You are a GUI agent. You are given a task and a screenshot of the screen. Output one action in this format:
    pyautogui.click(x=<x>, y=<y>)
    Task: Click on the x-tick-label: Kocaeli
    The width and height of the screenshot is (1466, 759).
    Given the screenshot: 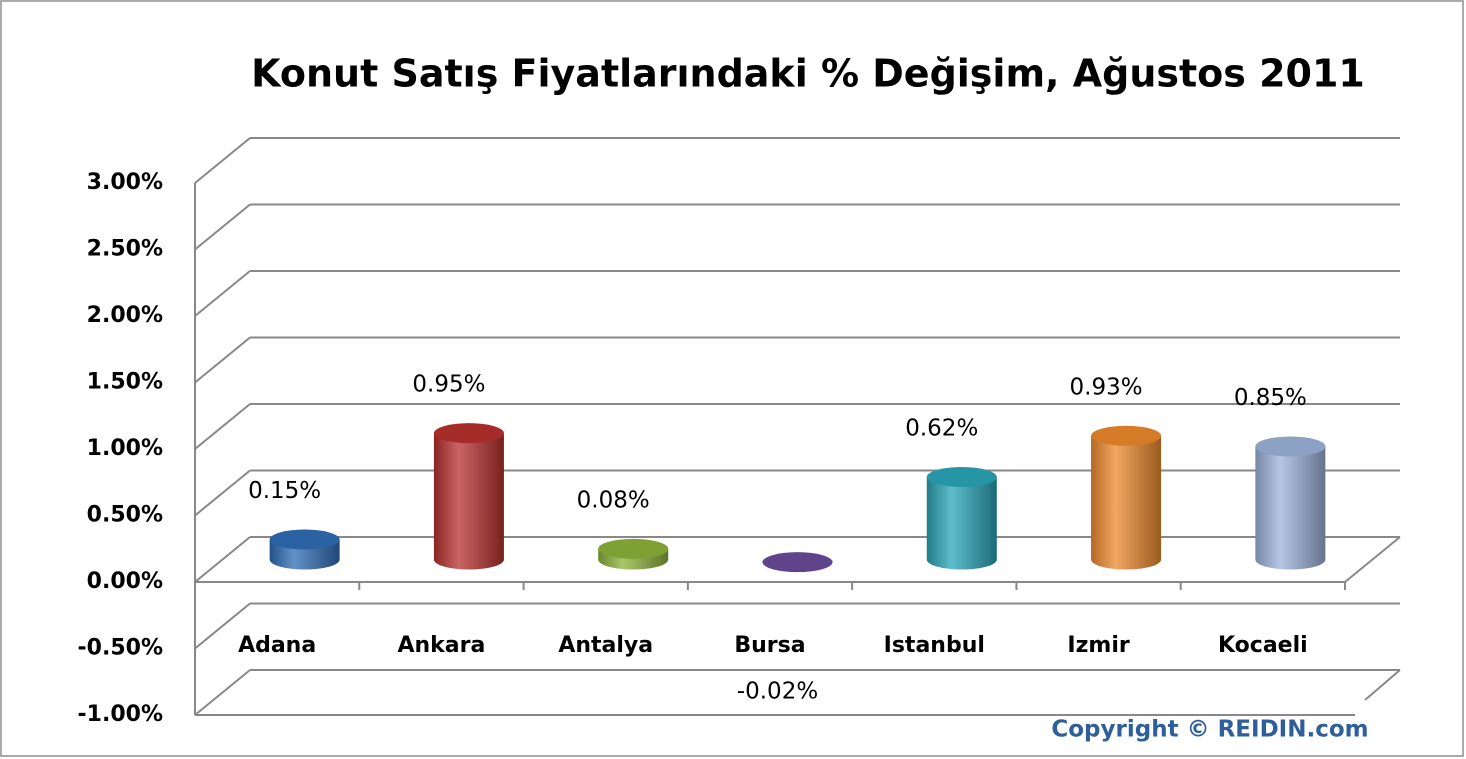 What is the action you would take?
    pyautogui.click(x=1263, y=645)
    